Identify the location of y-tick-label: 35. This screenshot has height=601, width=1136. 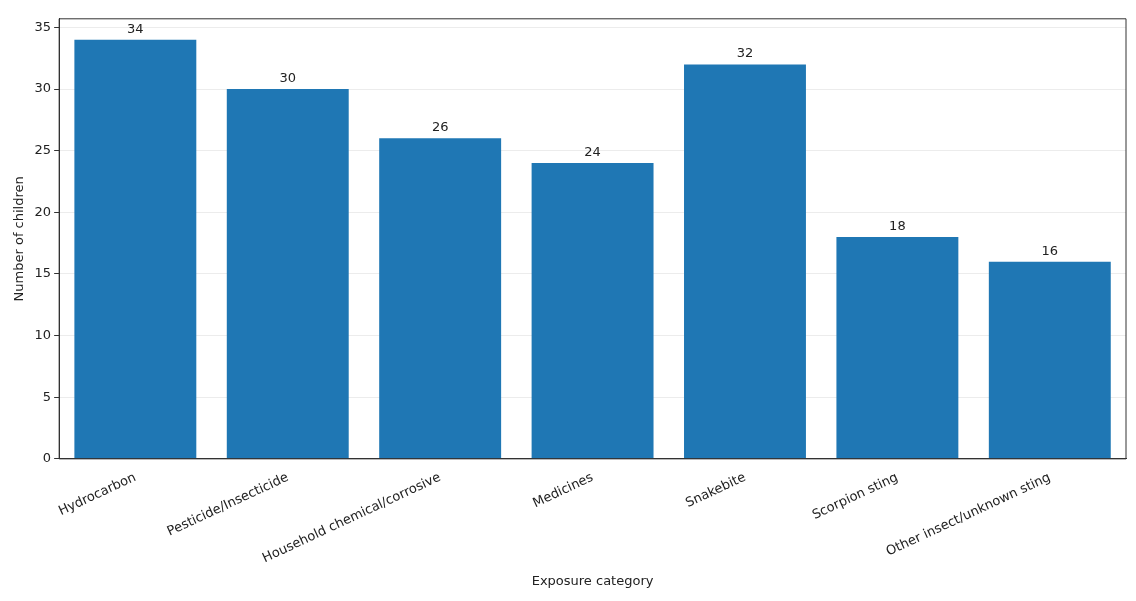
(43, 26).